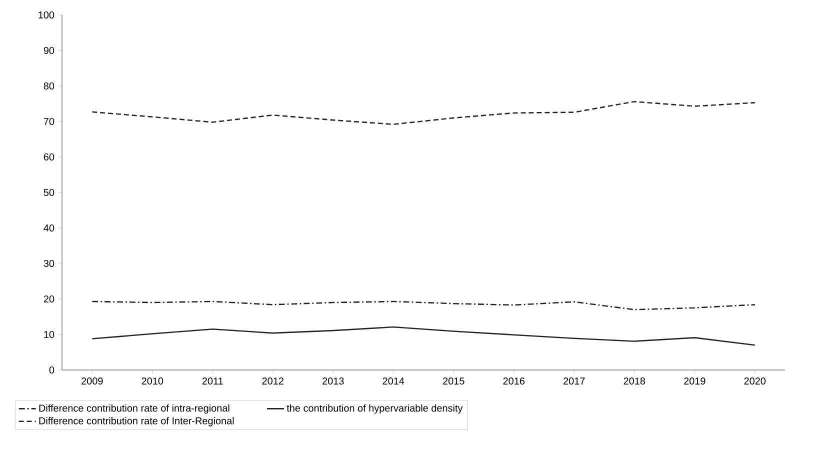  Describe the element at coordinates (49, 334) in the screenshot. I see `y-tick-label: 10` at that location.